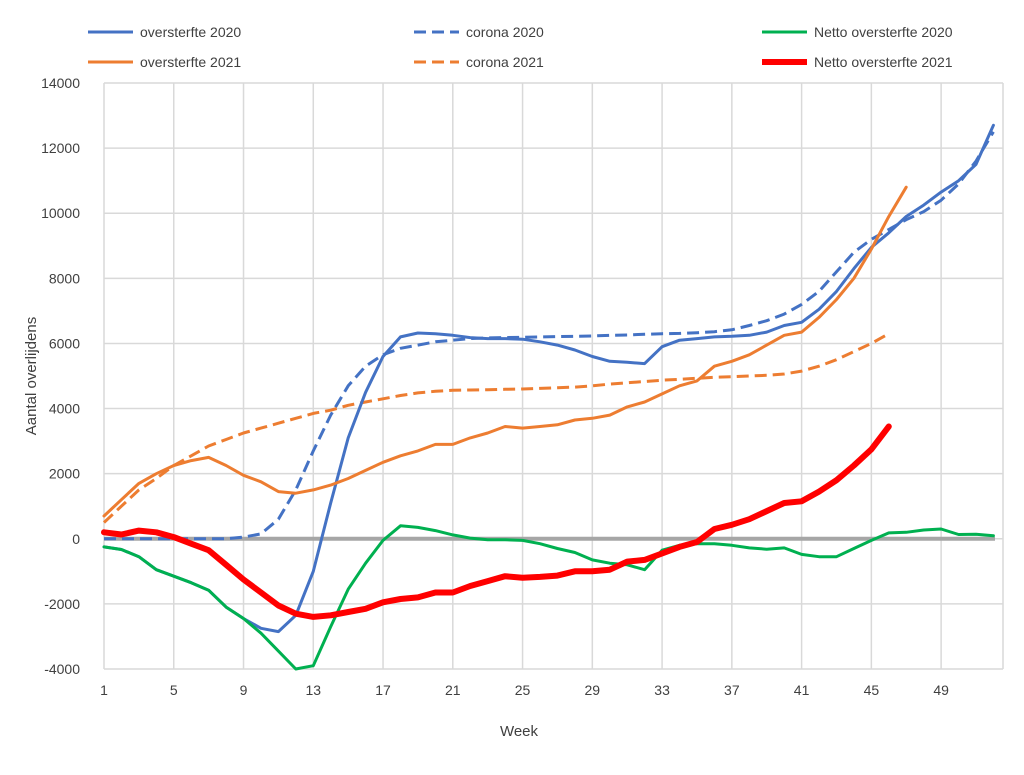  I want to click on x-tick-label: 25, so click(523, 690).